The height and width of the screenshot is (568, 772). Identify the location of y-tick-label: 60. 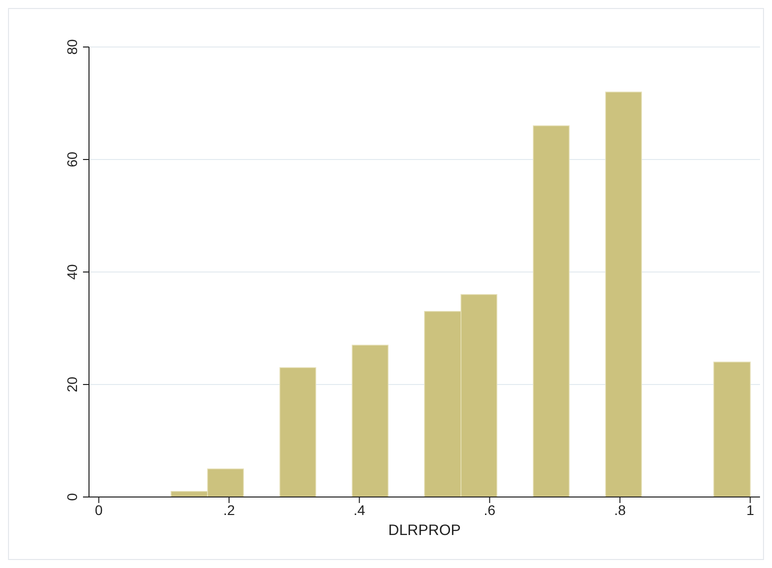
(72, 160).